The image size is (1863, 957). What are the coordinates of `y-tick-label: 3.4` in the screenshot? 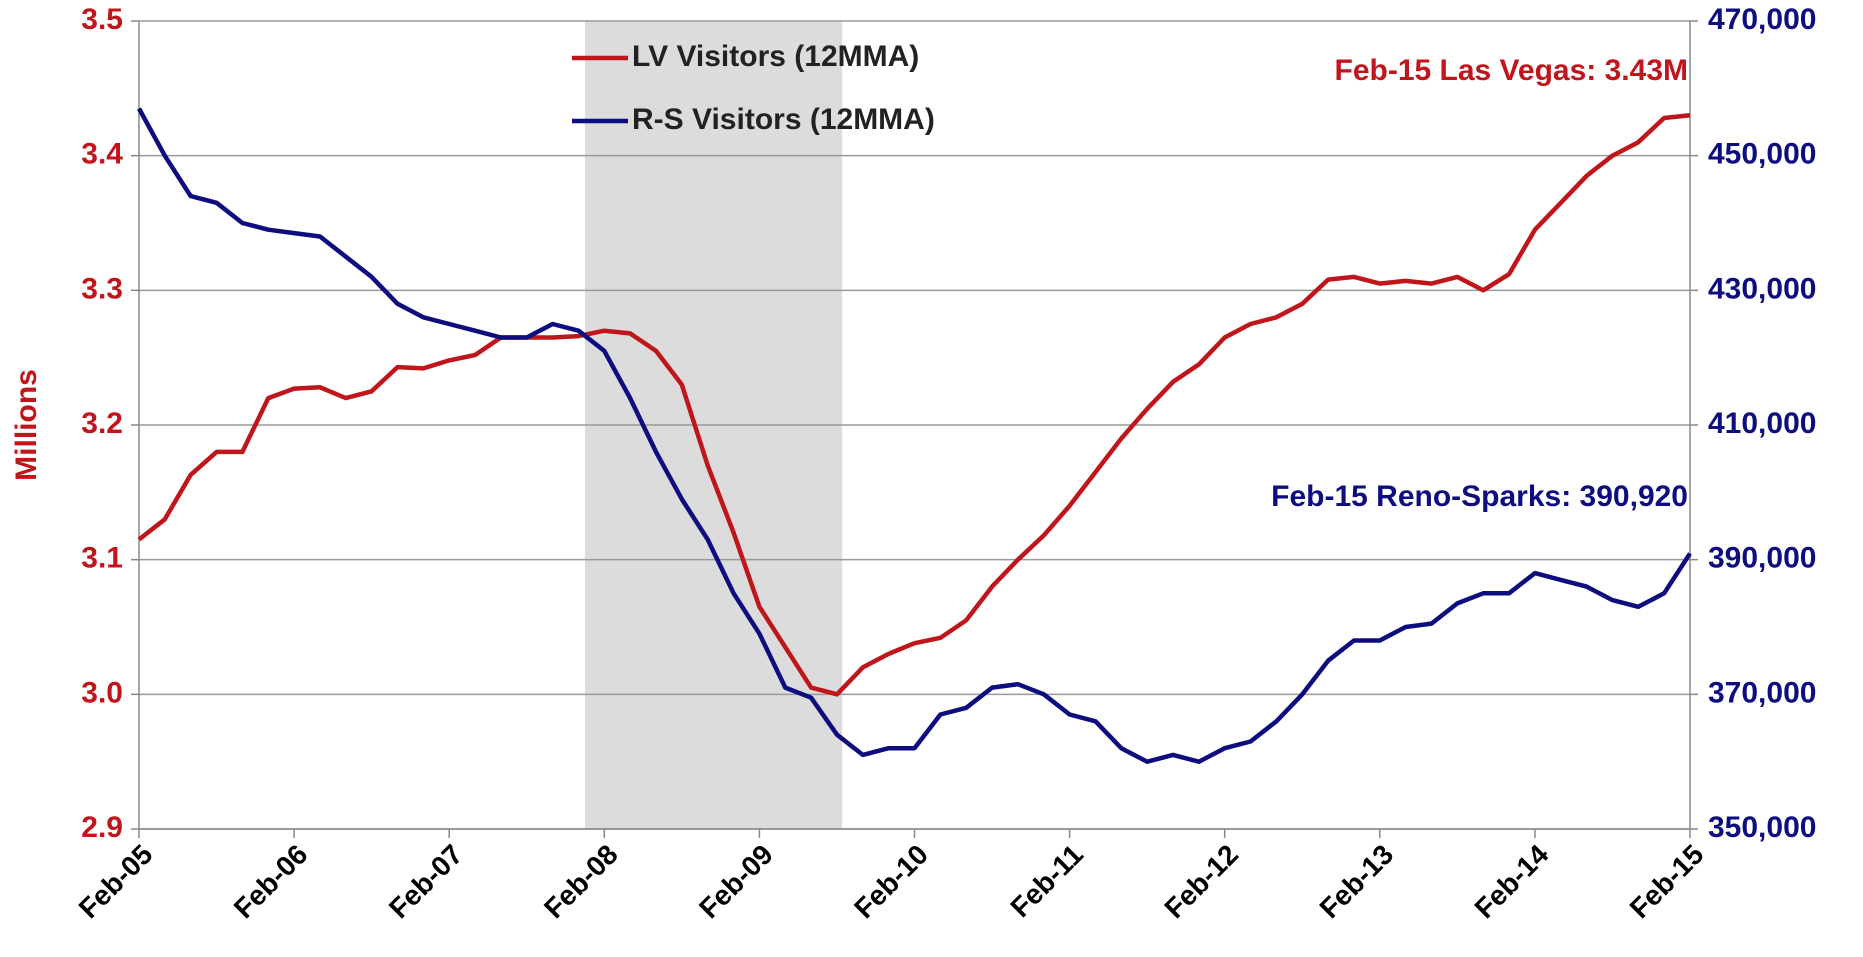 It's located at (102, 154).